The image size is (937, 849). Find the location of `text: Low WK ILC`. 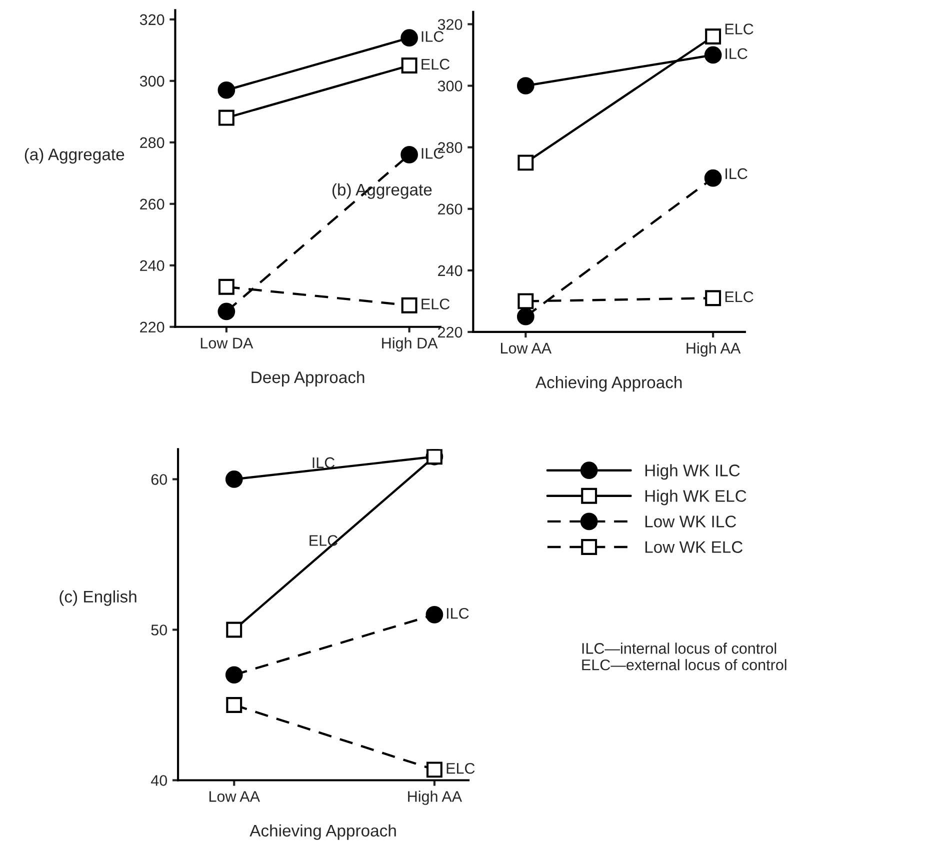

text: Low WK ILC is located at coordinates (690, 522).